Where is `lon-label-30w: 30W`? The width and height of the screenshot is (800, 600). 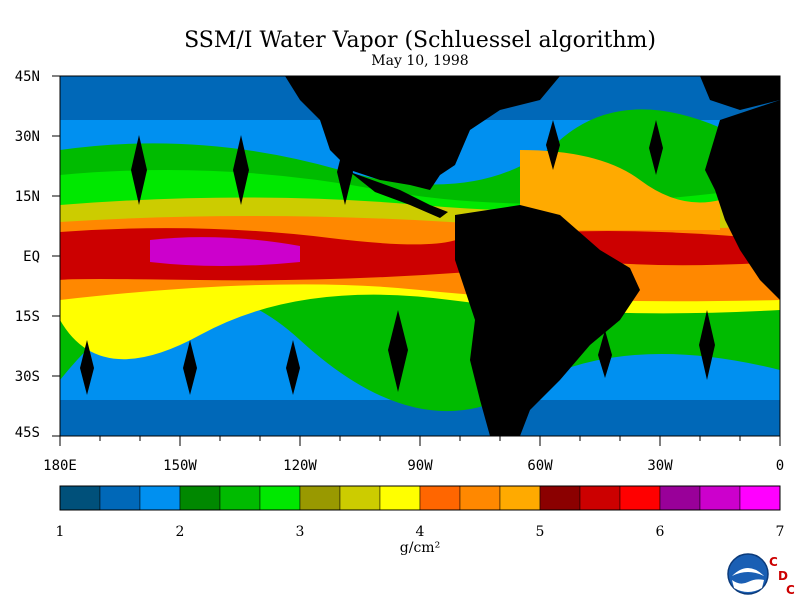 lon-label-30w: 30W is located at coordinates (660, 466).